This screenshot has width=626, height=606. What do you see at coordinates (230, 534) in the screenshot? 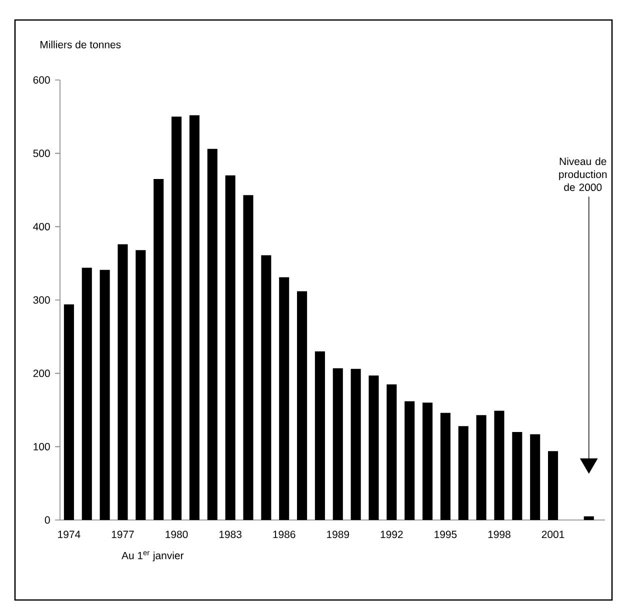
I see `x-tick-label: 1983` at bounding box center [230, 534].